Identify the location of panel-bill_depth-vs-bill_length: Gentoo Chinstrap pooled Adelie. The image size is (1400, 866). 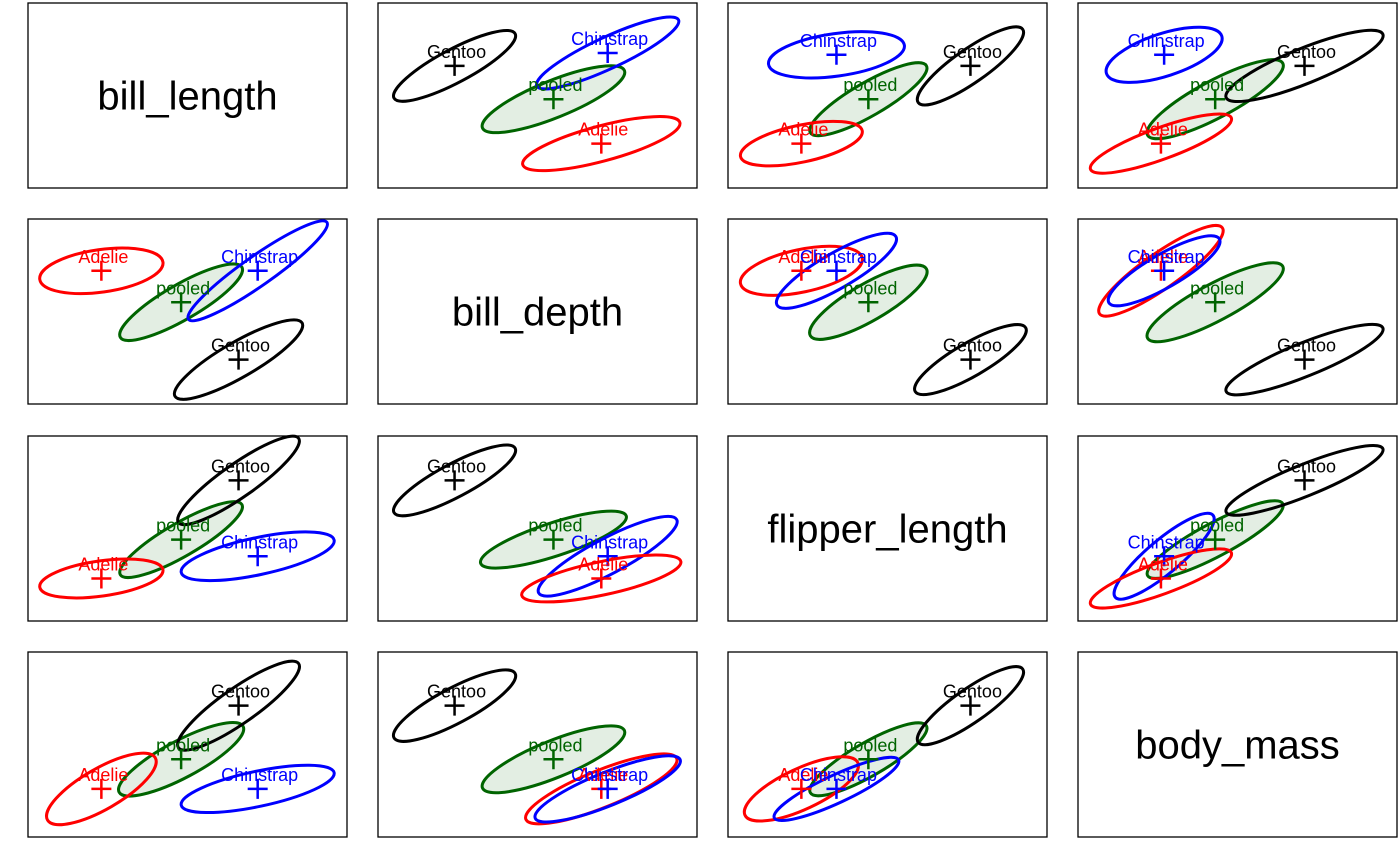
(537, 94).